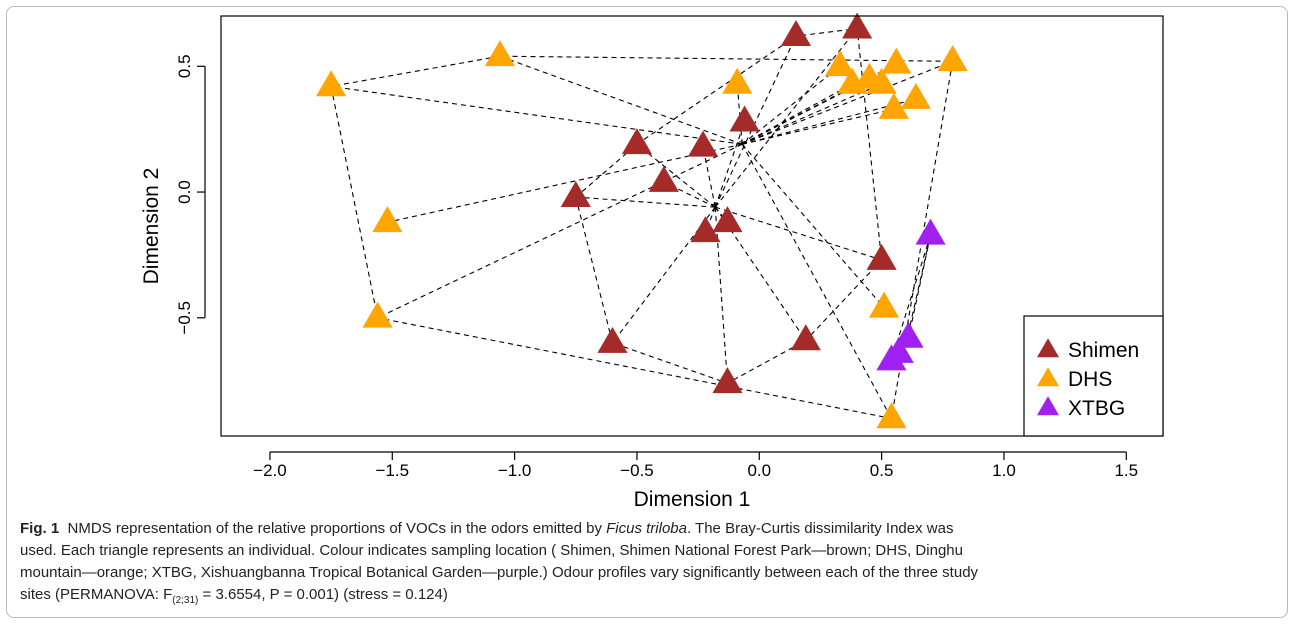 Image resolution: width=1296 pixels, height=627 pixels. Describe the element at coordinates (1004, 470) in the screenshot. I see `x-tick-label-6: 1.0` at that location.